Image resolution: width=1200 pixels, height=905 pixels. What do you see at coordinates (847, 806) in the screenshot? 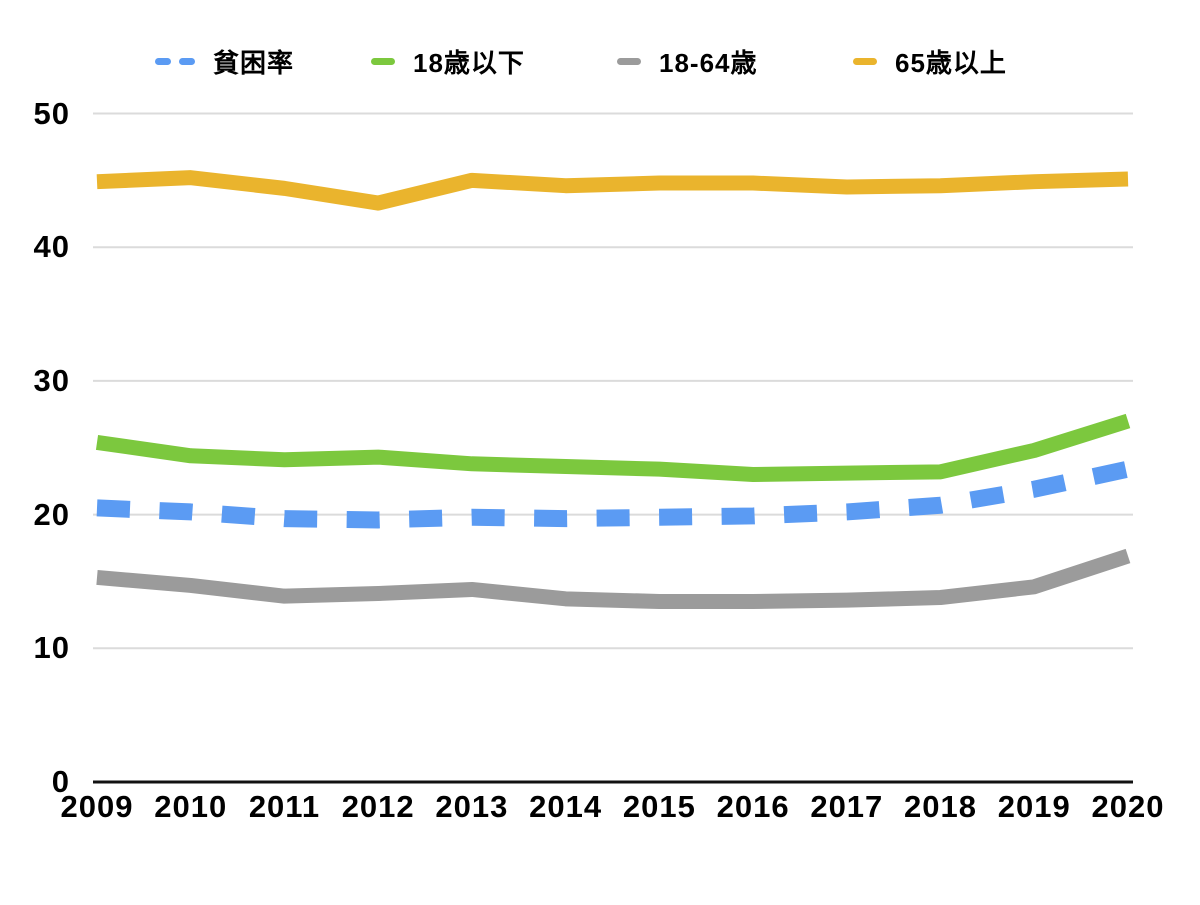
I see `x-axis-tick-label: 2017` at bounding box center [847, 806].